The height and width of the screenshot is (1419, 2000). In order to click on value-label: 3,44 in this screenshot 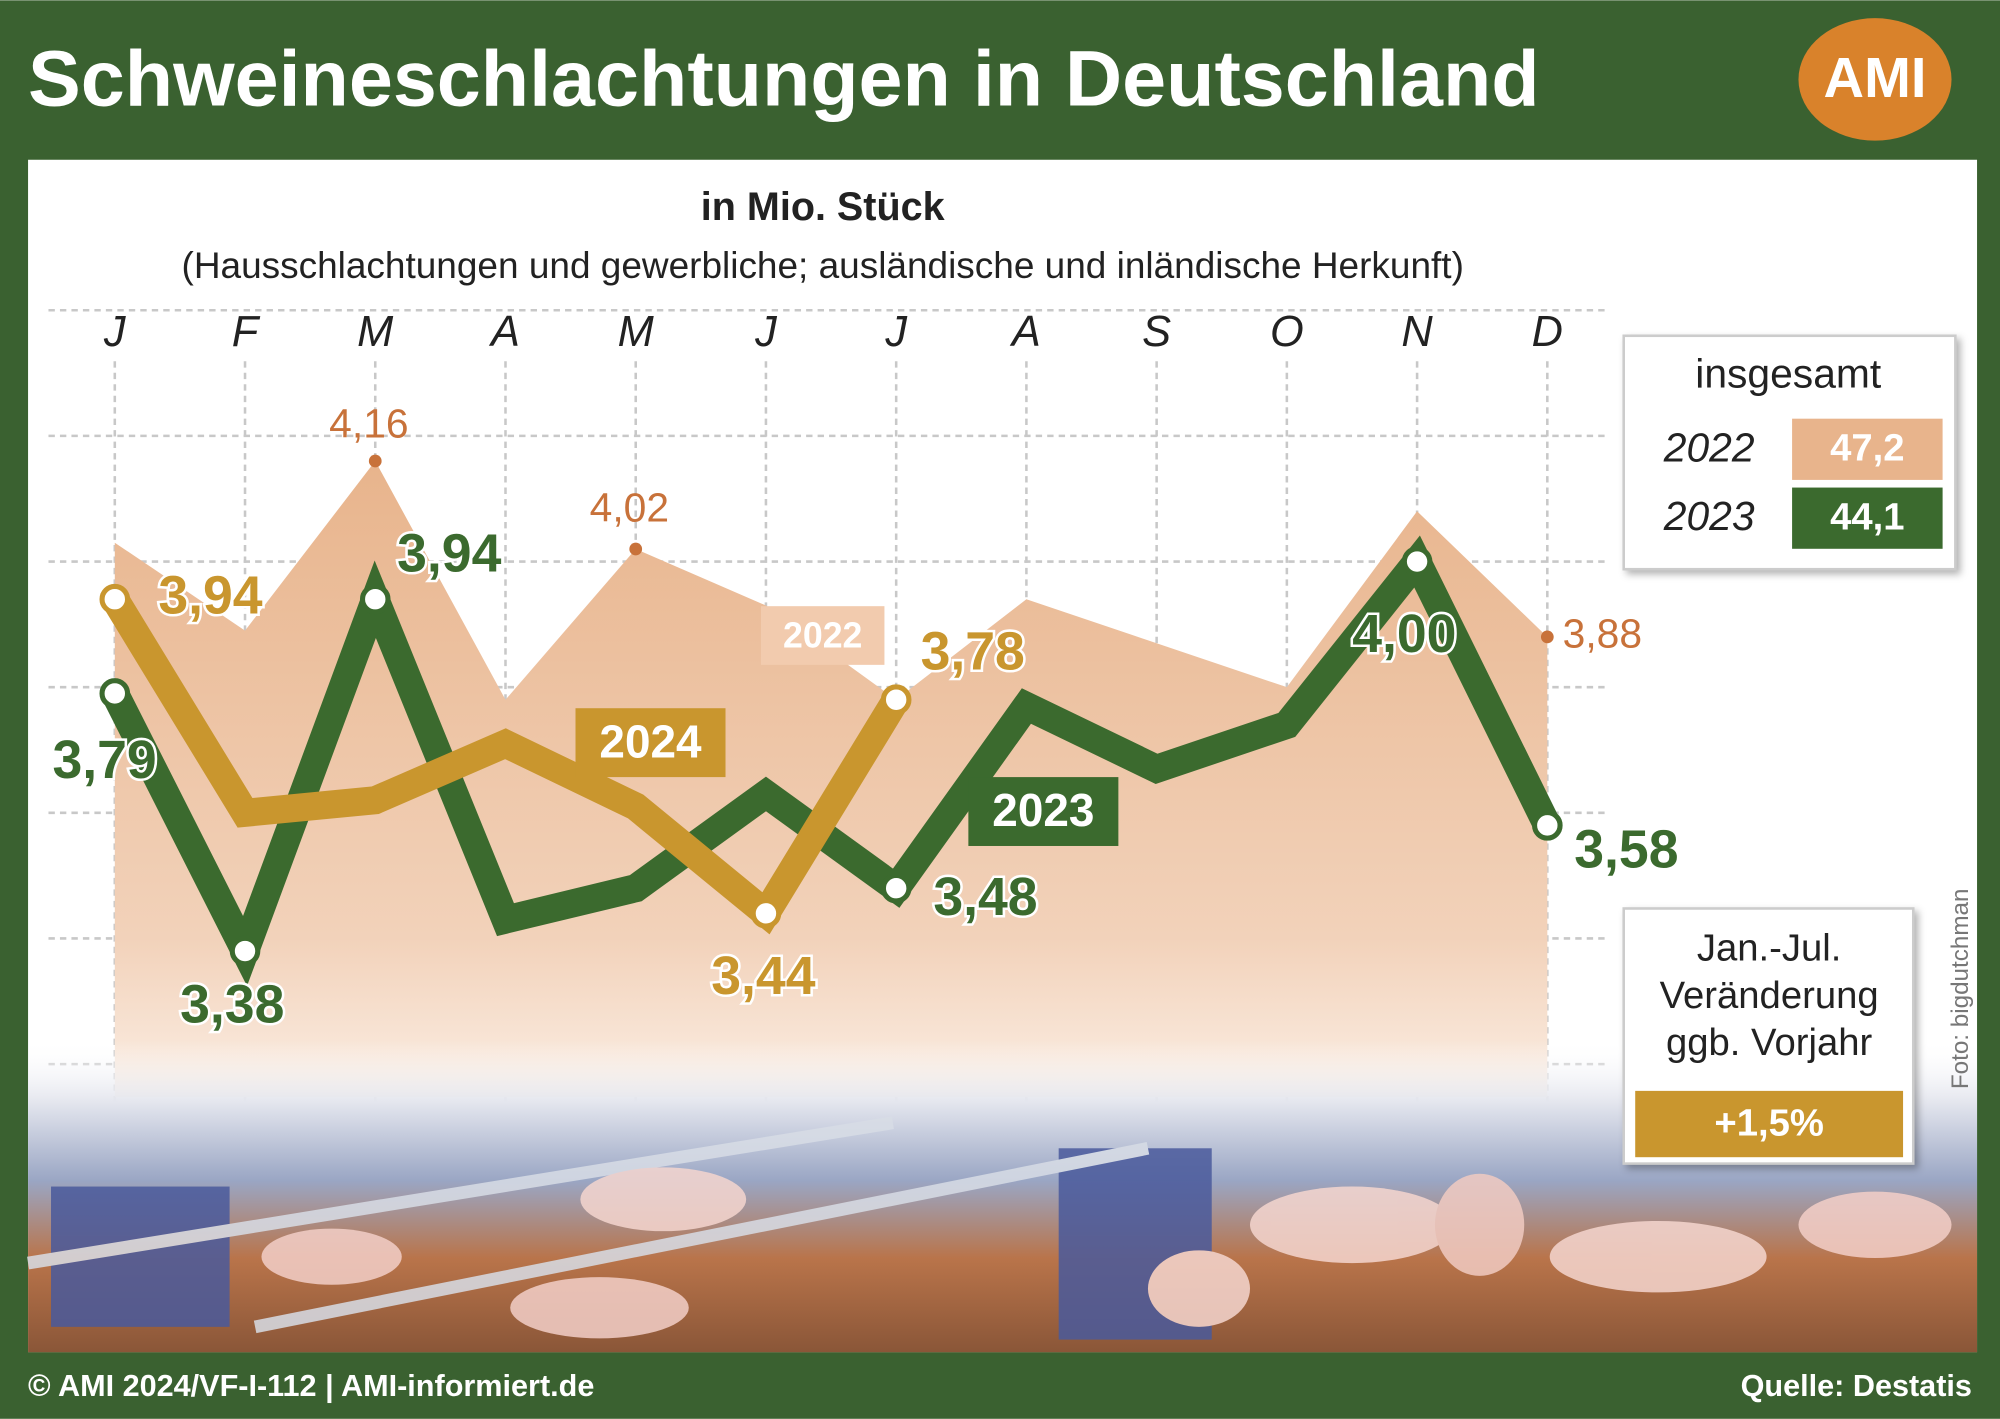, I will do `click(763, 976)`.